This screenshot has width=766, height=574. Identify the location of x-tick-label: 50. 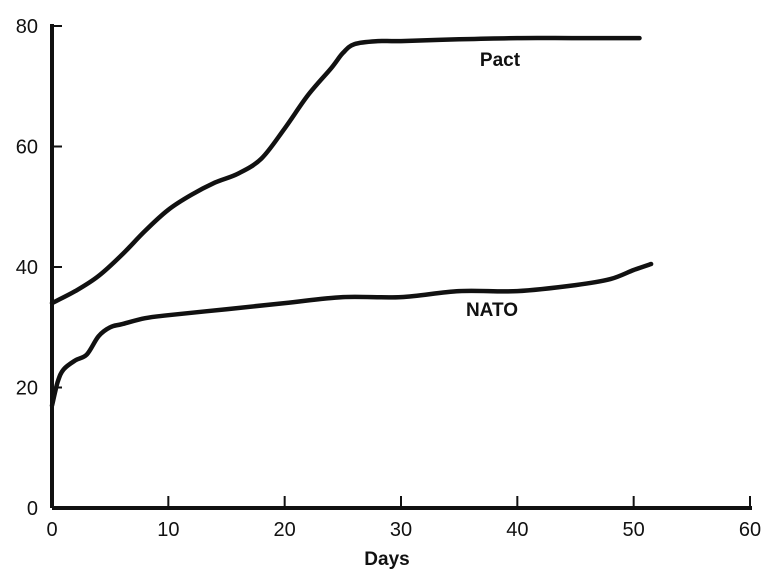
(634, 530).